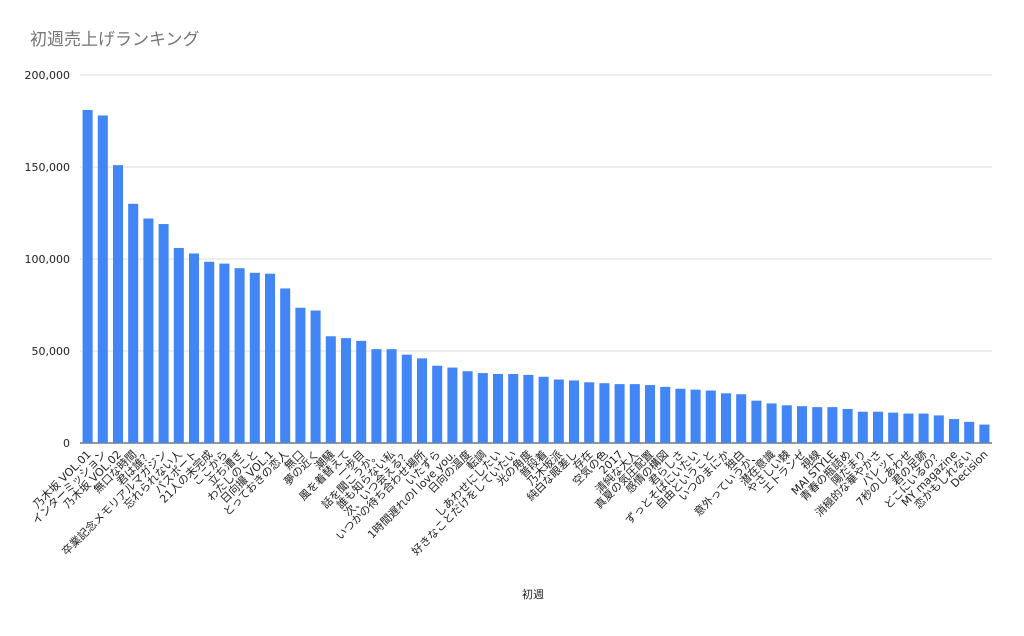  Describe the element at coordinates (66, 443) in the screenshot. I see `y-tick-label: 0` at that location.